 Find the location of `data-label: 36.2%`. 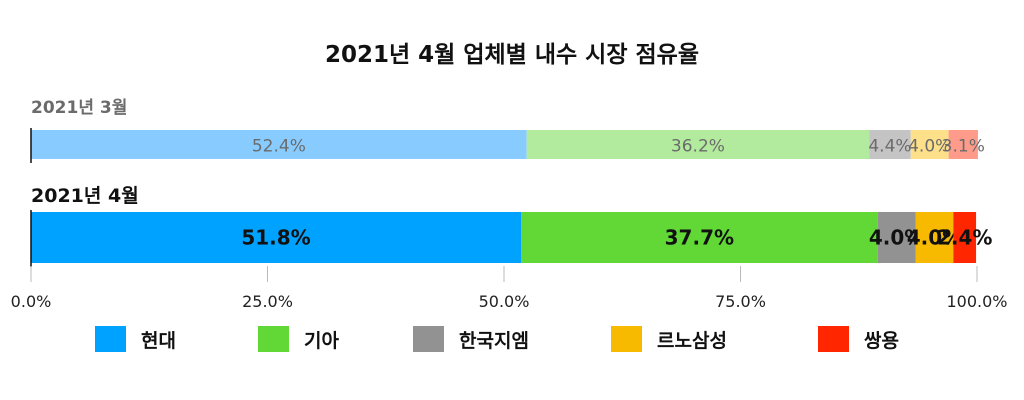

data-label: 36.2% is located at coordinates (698, 147).